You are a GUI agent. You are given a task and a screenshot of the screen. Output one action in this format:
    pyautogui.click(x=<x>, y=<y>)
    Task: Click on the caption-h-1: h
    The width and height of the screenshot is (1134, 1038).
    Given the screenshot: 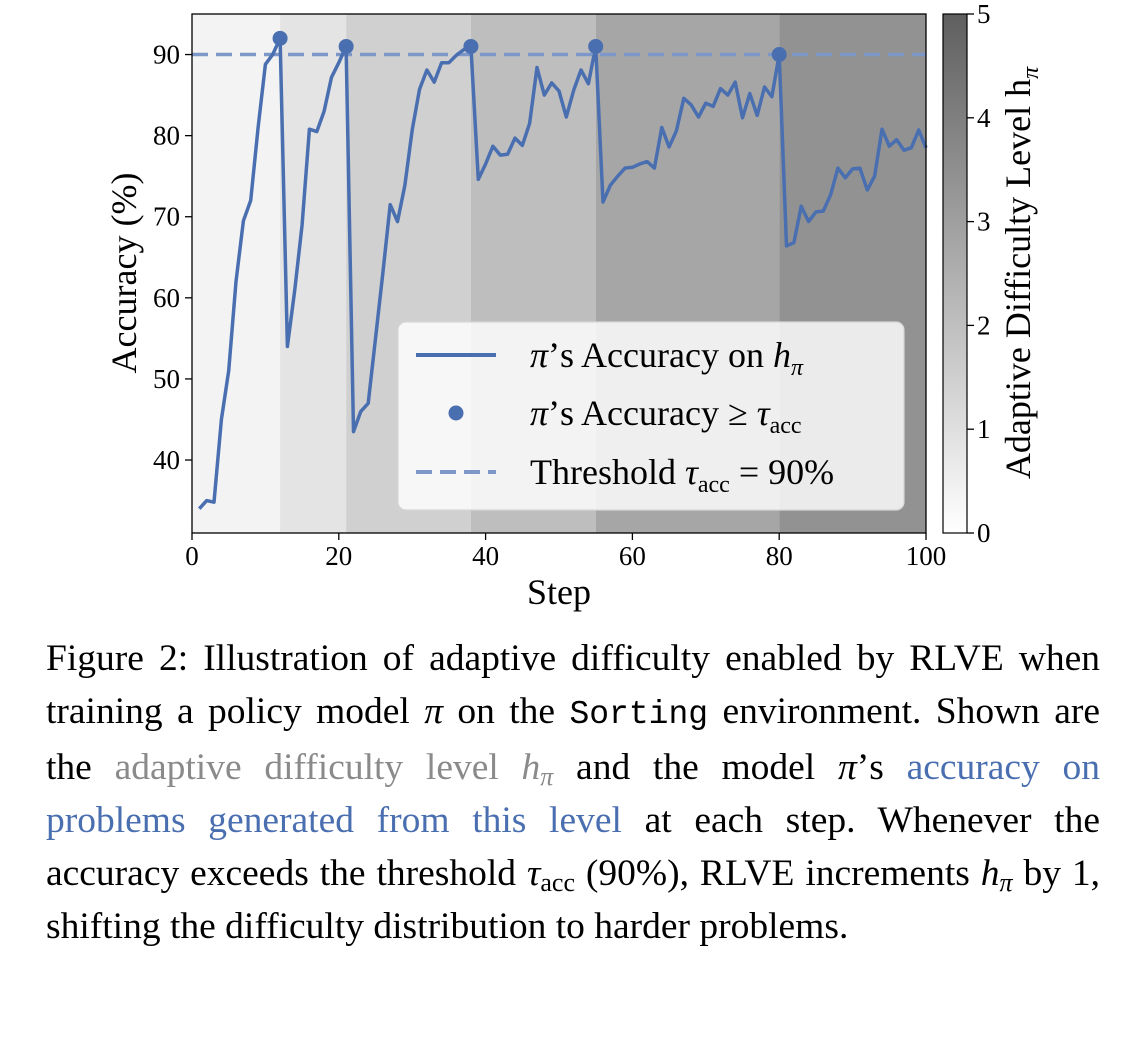 What is the action you would take?
    pyautogui.click(x=531, y=767)
    